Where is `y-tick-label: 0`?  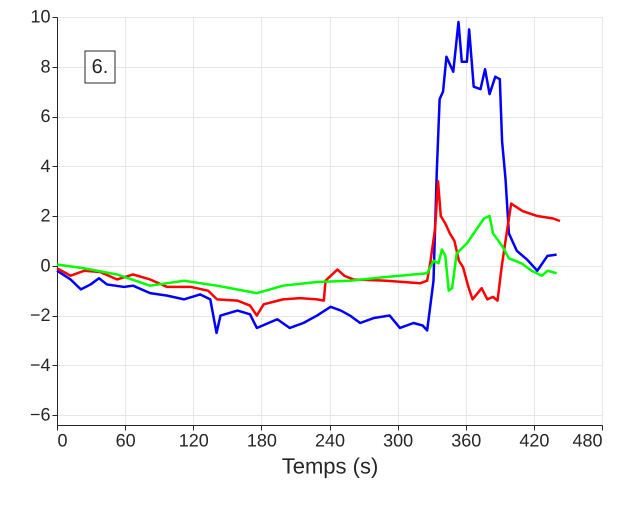 y-tick-label: 0 is located at coordinates (45, 265).